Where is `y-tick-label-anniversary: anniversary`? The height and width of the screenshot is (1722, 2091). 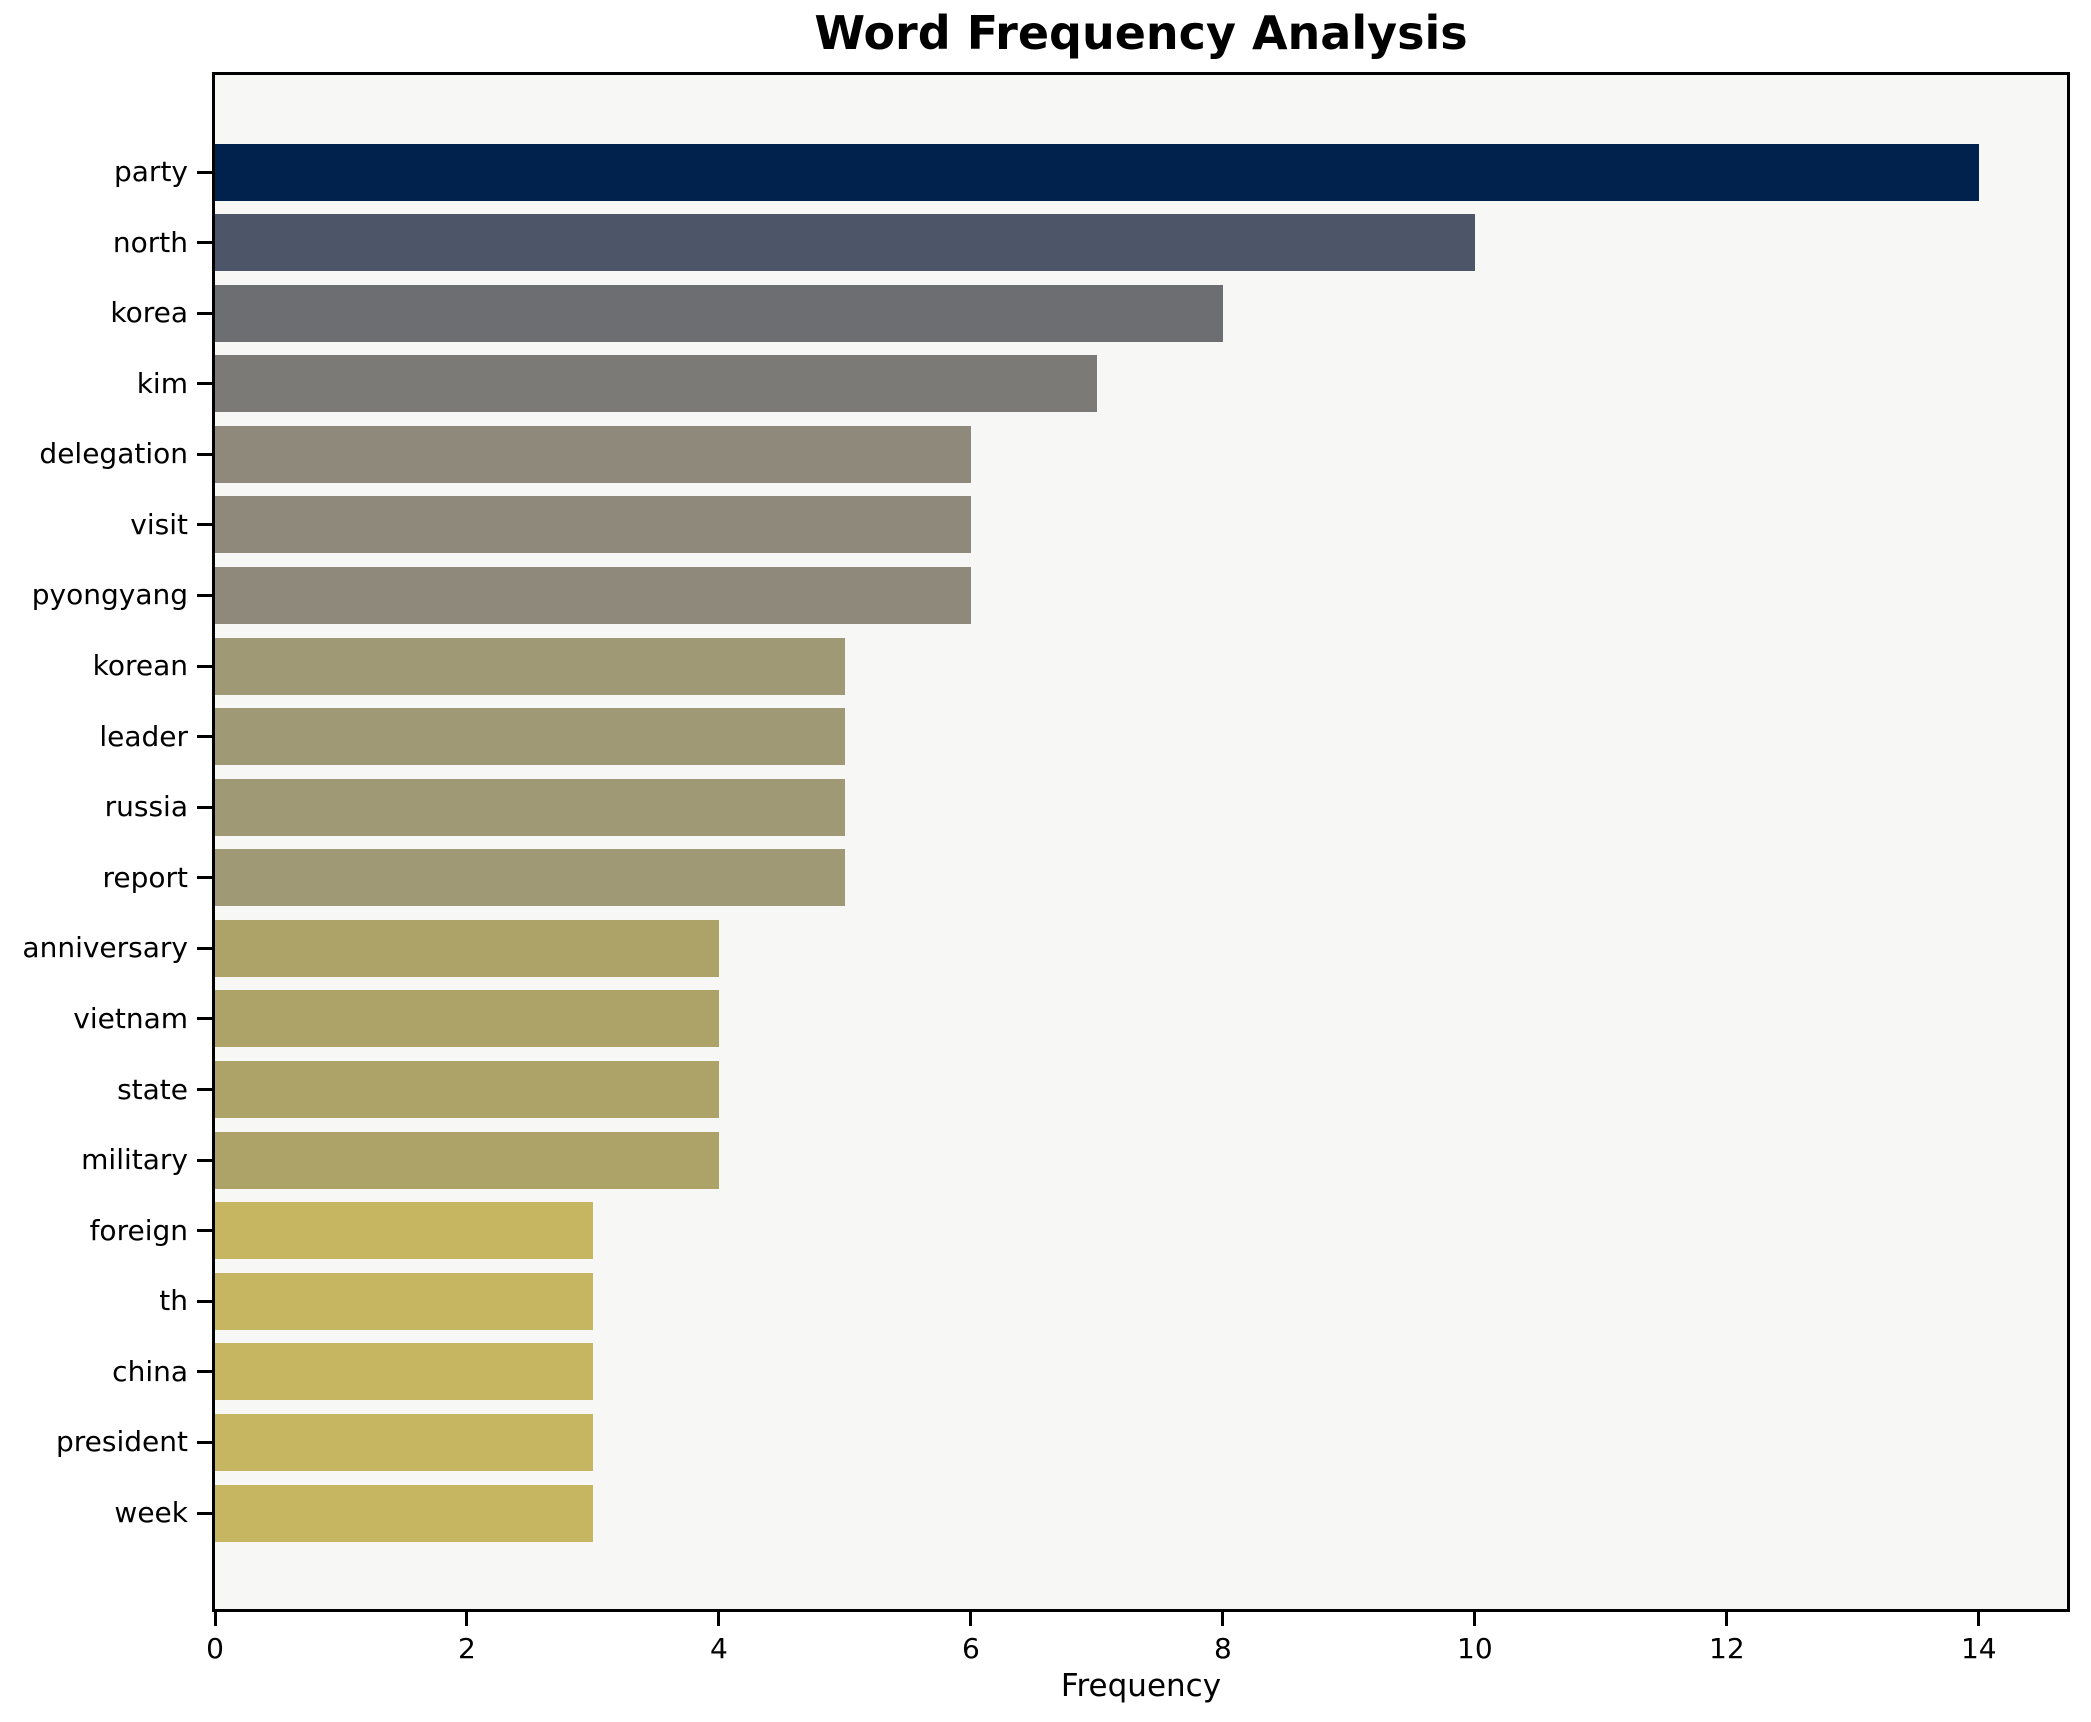 y-tick-label-anniversary: anniversary is located at coordinates (105, 948).